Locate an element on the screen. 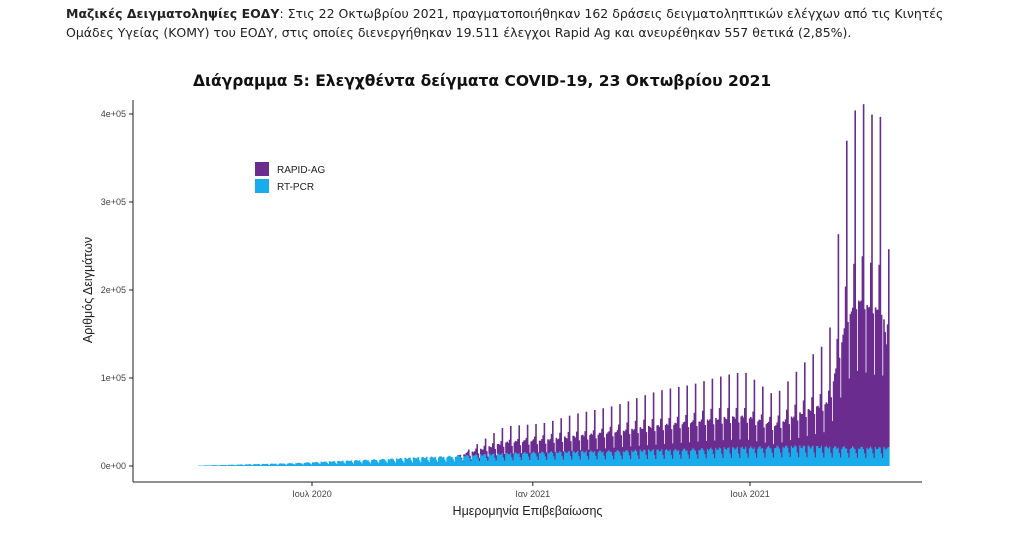 The image size is (1015, 556). intro-lead: Μαζικές Δειγματοληψίες ΕΟΔΥ is located at coordinates (173, 13).